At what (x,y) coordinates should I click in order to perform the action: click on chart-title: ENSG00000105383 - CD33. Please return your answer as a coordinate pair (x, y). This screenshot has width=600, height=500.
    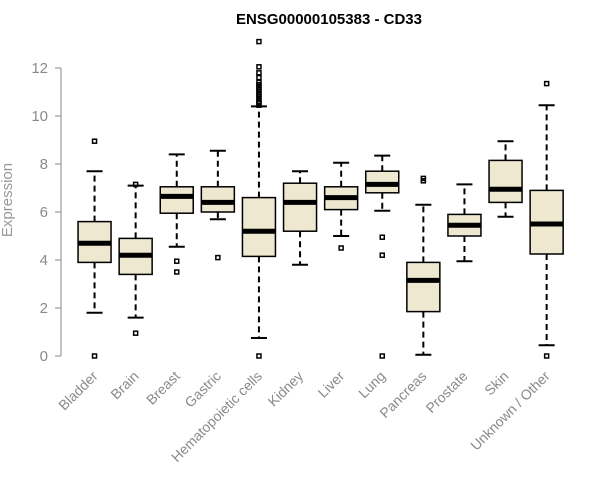
    Looking at the image, I should click on (329, 19).